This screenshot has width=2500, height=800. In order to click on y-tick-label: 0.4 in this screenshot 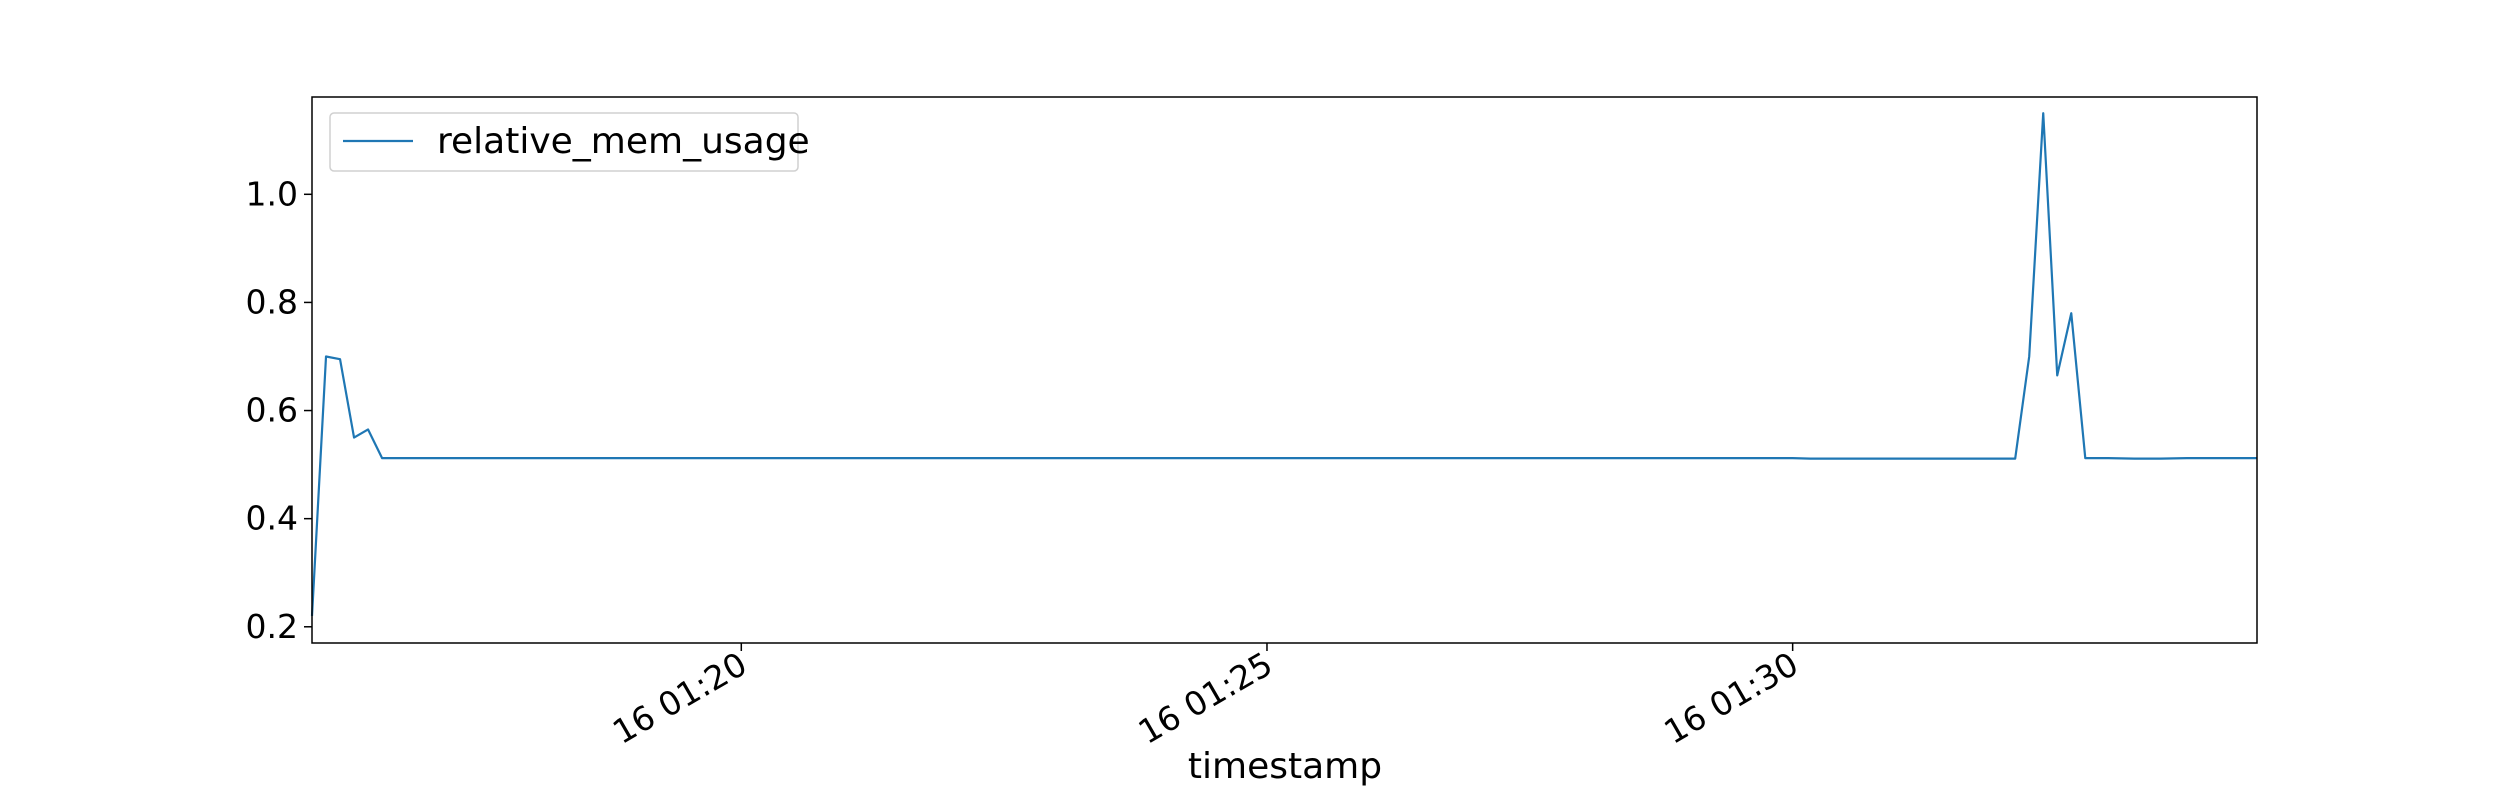, I will do `click(272, 518)`.